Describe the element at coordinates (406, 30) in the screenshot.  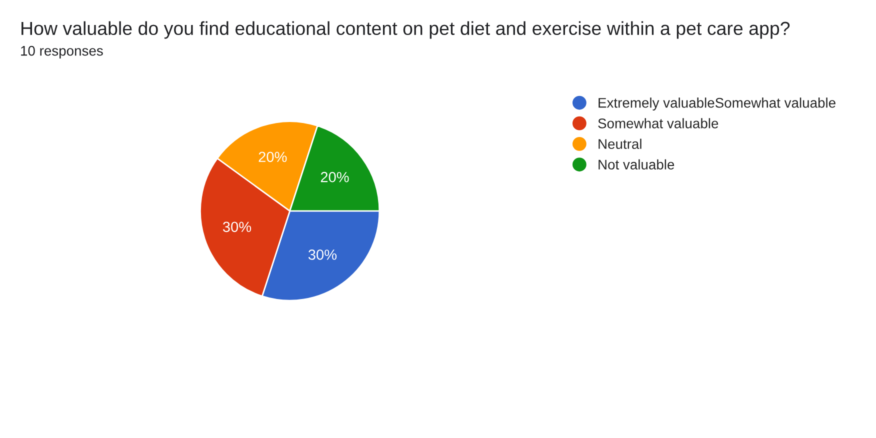
I see `chart-title: How valuable do you find educational content on pet diet and exercise within a pet care app?` at that location.